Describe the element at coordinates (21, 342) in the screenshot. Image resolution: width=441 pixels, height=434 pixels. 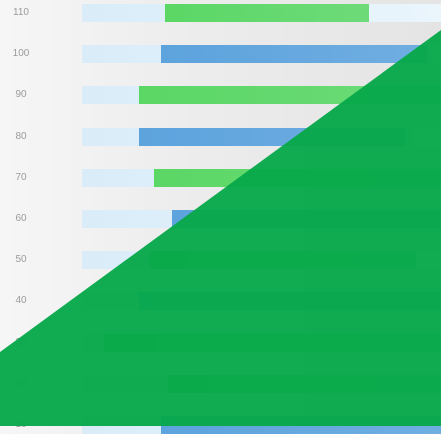
I see `tick-label-30: 30` at that location.